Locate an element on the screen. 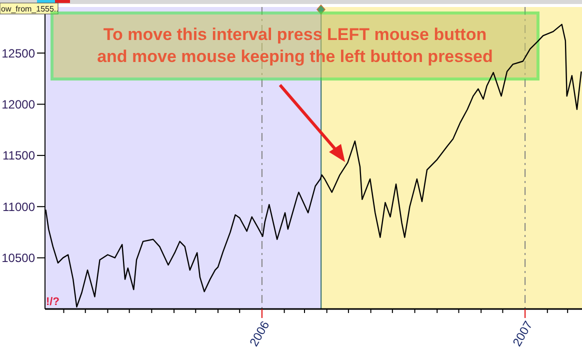 Image resolution: width=582 pixels, height=362 pixels. y-tick-label: 12500 is located at coordinates (19, 53).